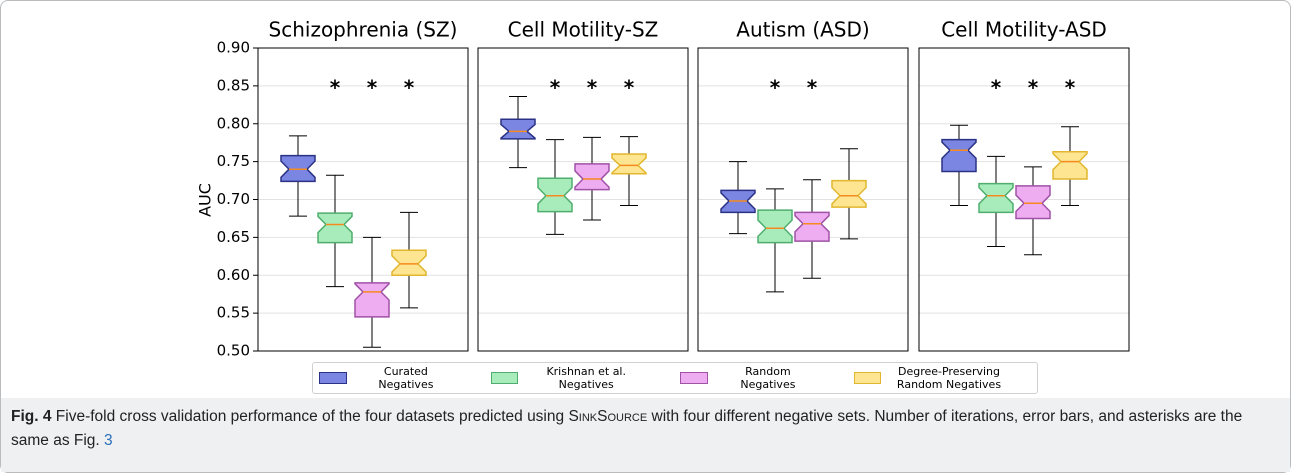 The image size is (1292, 474). What do you see at coordinates (949, 378) in the screenshot?
I see `legend-label: Degree-Preserving Random Negatives` at bounding box center [949, 378].